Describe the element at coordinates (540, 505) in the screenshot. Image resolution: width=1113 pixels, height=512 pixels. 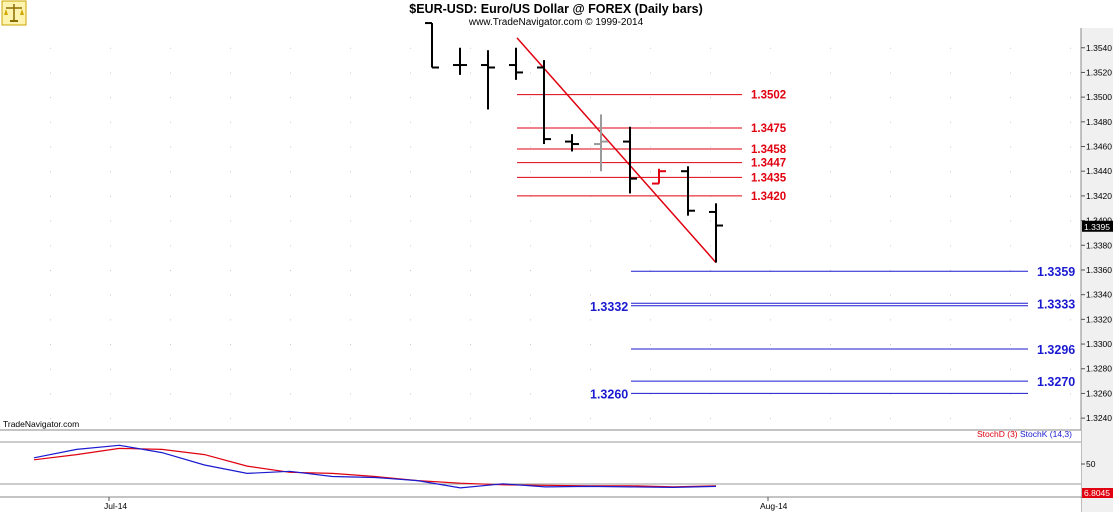
I see `x-axis-area` at that location.